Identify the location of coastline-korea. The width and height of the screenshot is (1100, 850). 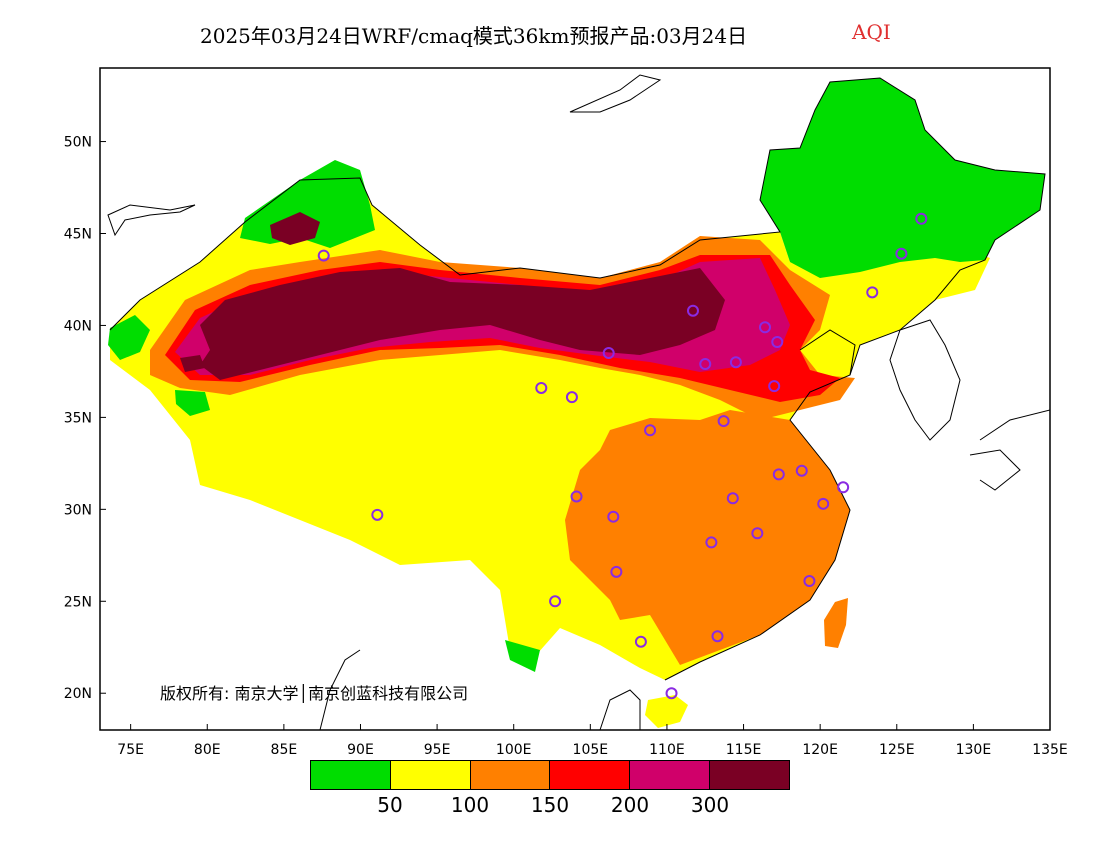
(925, 380).